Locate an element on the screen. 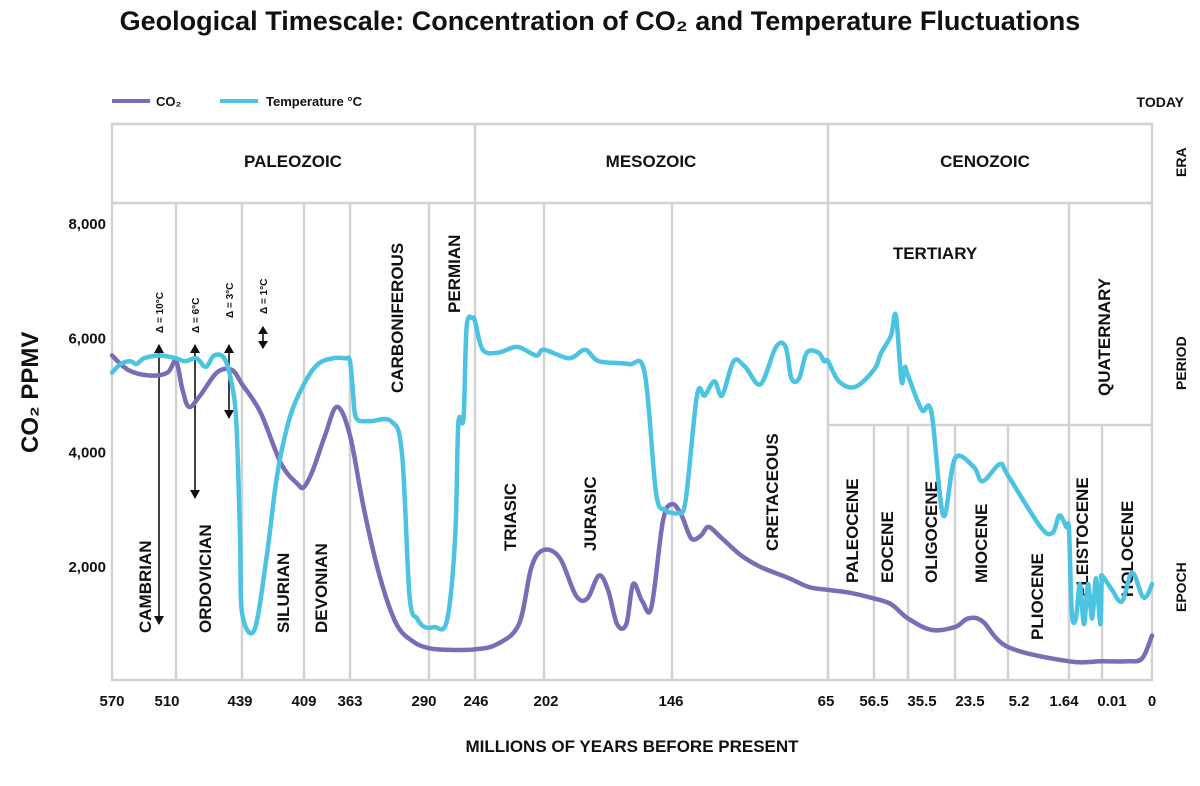 Image resolution: width=1200 pixels, height=786 pixels. x-tick-label: 439 is located at coordinates (239, 701).